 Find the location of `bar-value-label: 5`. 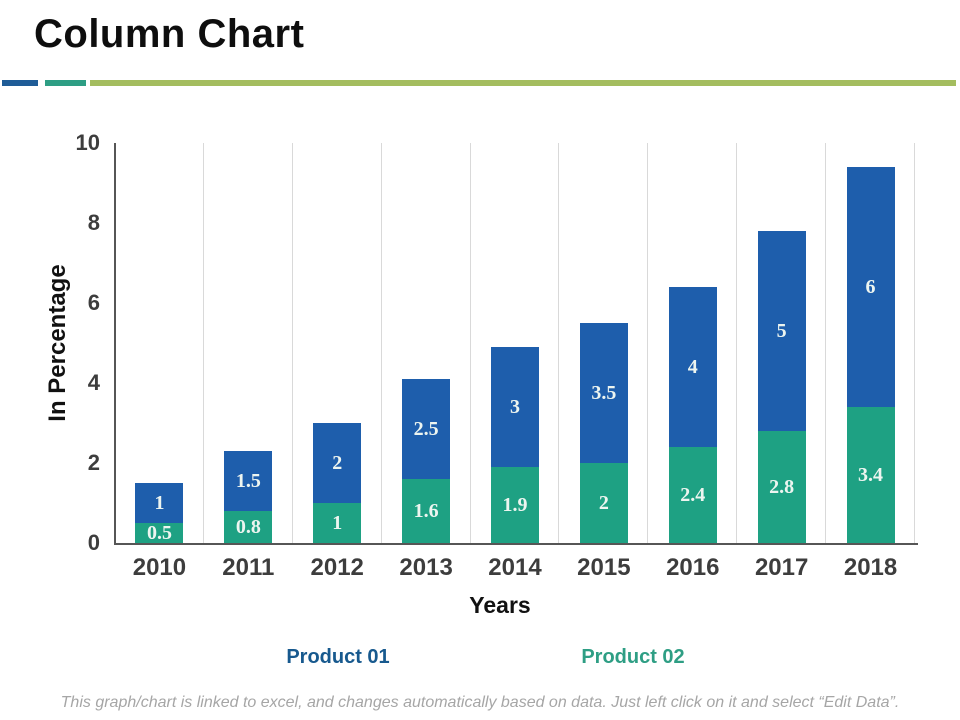

bar-value-label: 5 is located at coordinates (781, 331).